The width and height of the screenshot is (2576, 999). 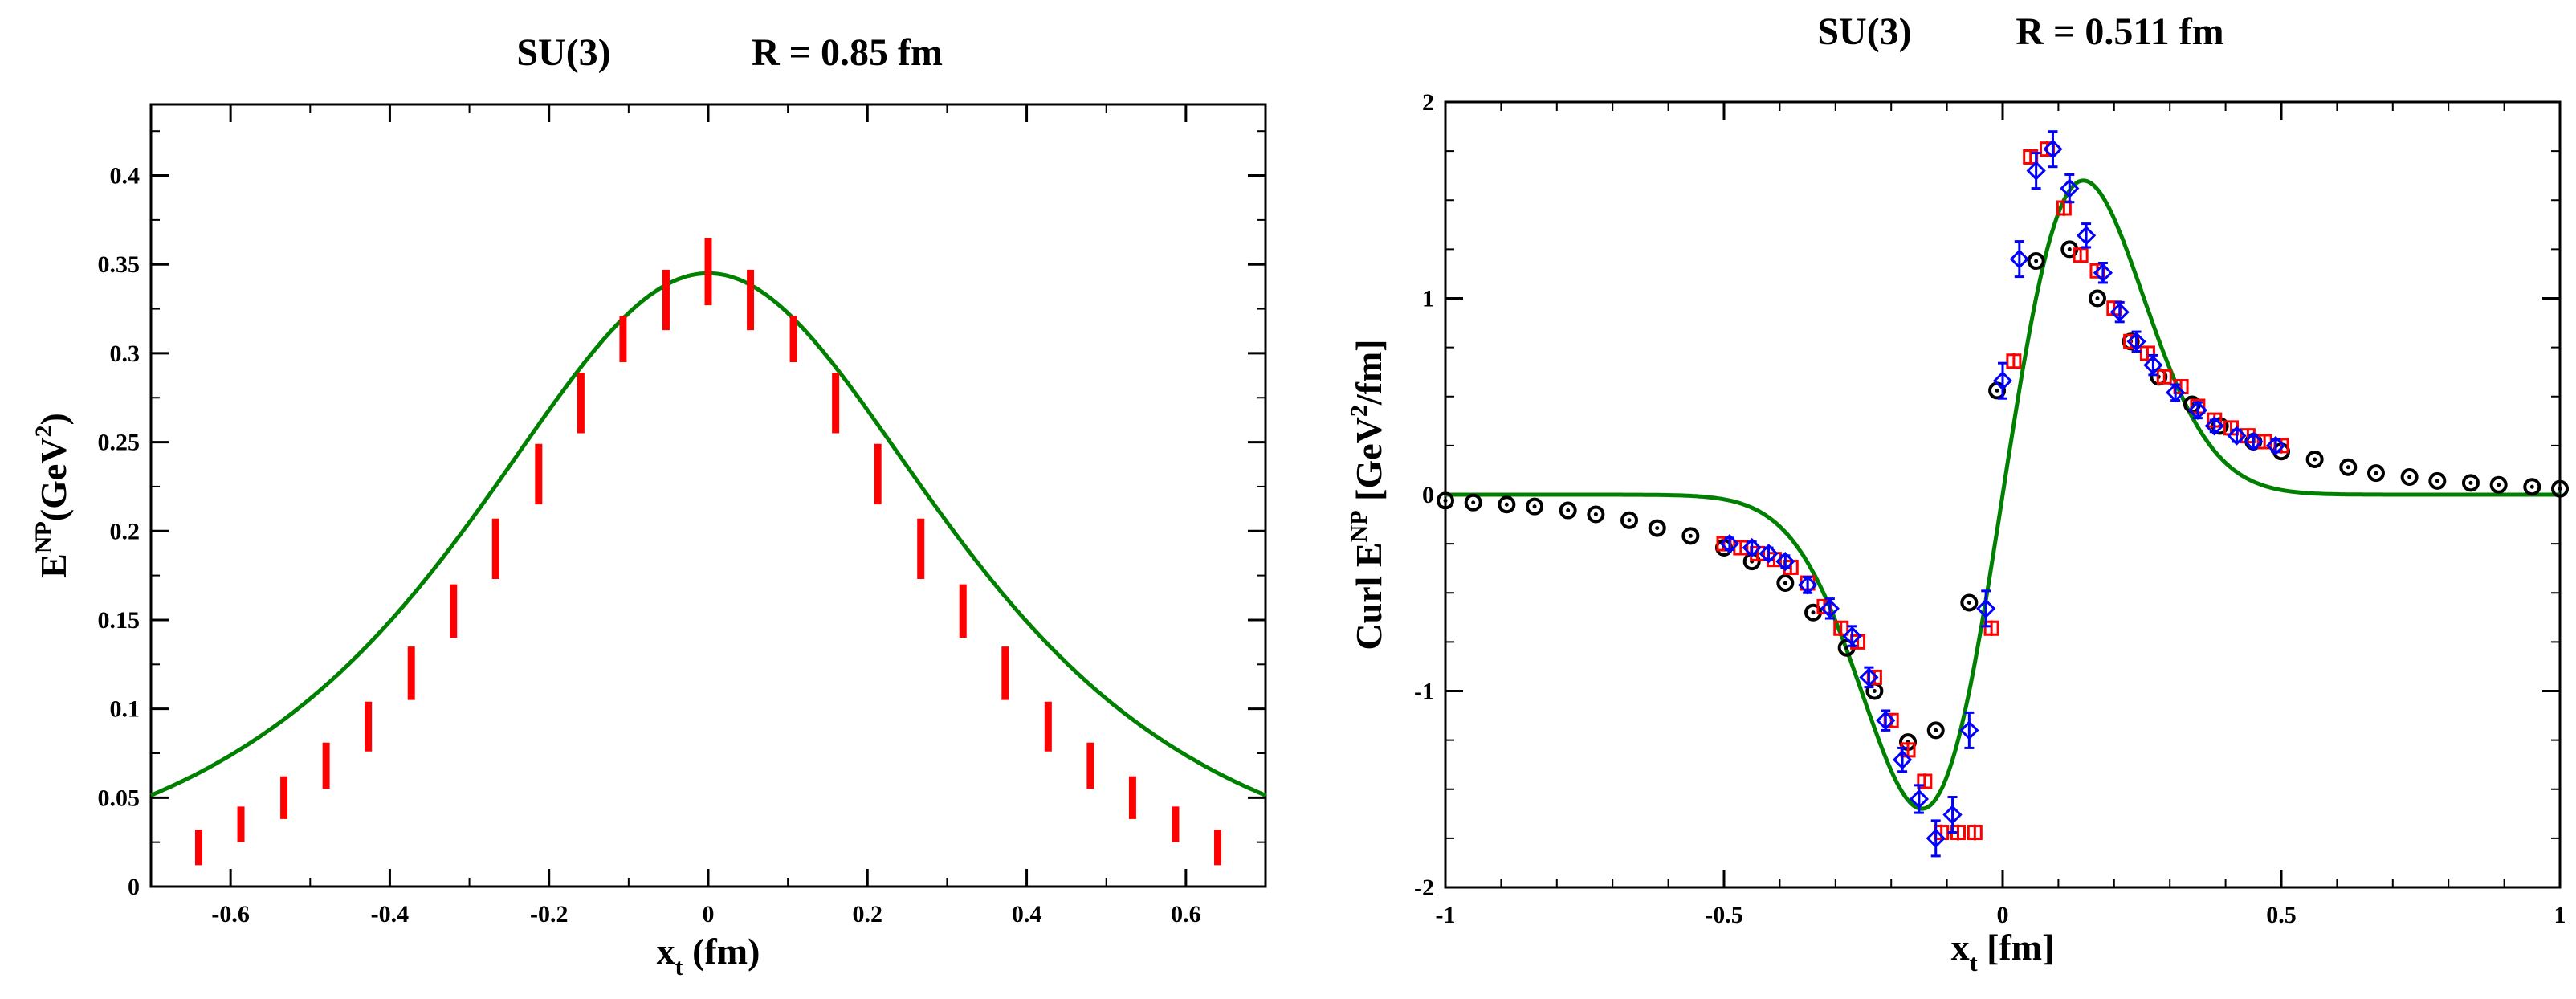 What do you see at coordinates (1368, 372) in the screenshot?
I see `chart-right-ylabel-end: /fm]` at bounding box center [1368, 372].